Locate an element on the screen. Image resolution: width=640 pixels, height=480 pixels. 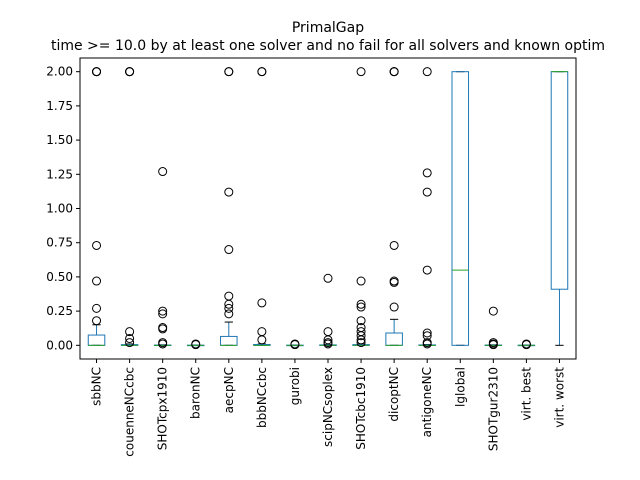
box-gurobi is located at coordinates (295, 344).